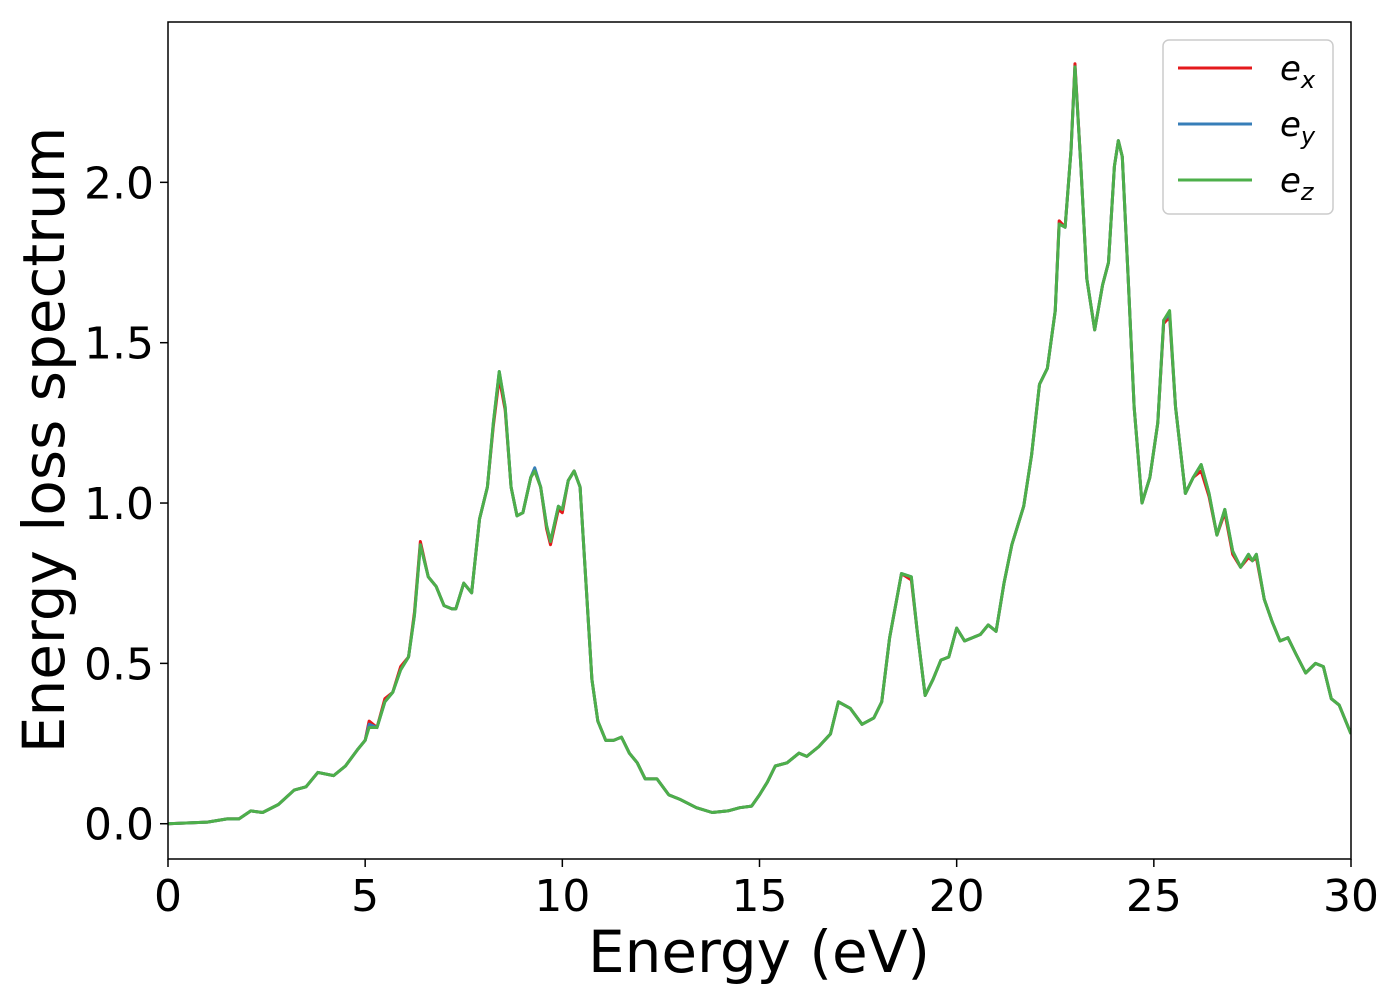 The height and width of the screenshot is (1000, 1400). Describe the element at coordinates (119, 825) in the screenshot. I see `y-tick-label: 0.0` at that location.